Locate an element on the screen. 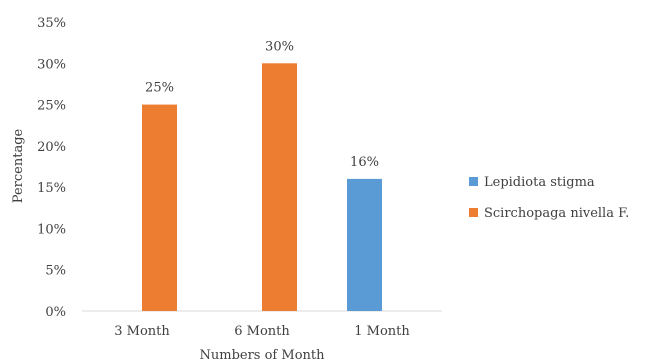 The image size is (652, 364). y-axis-title: Percentage is located at coordinates (18, 165).